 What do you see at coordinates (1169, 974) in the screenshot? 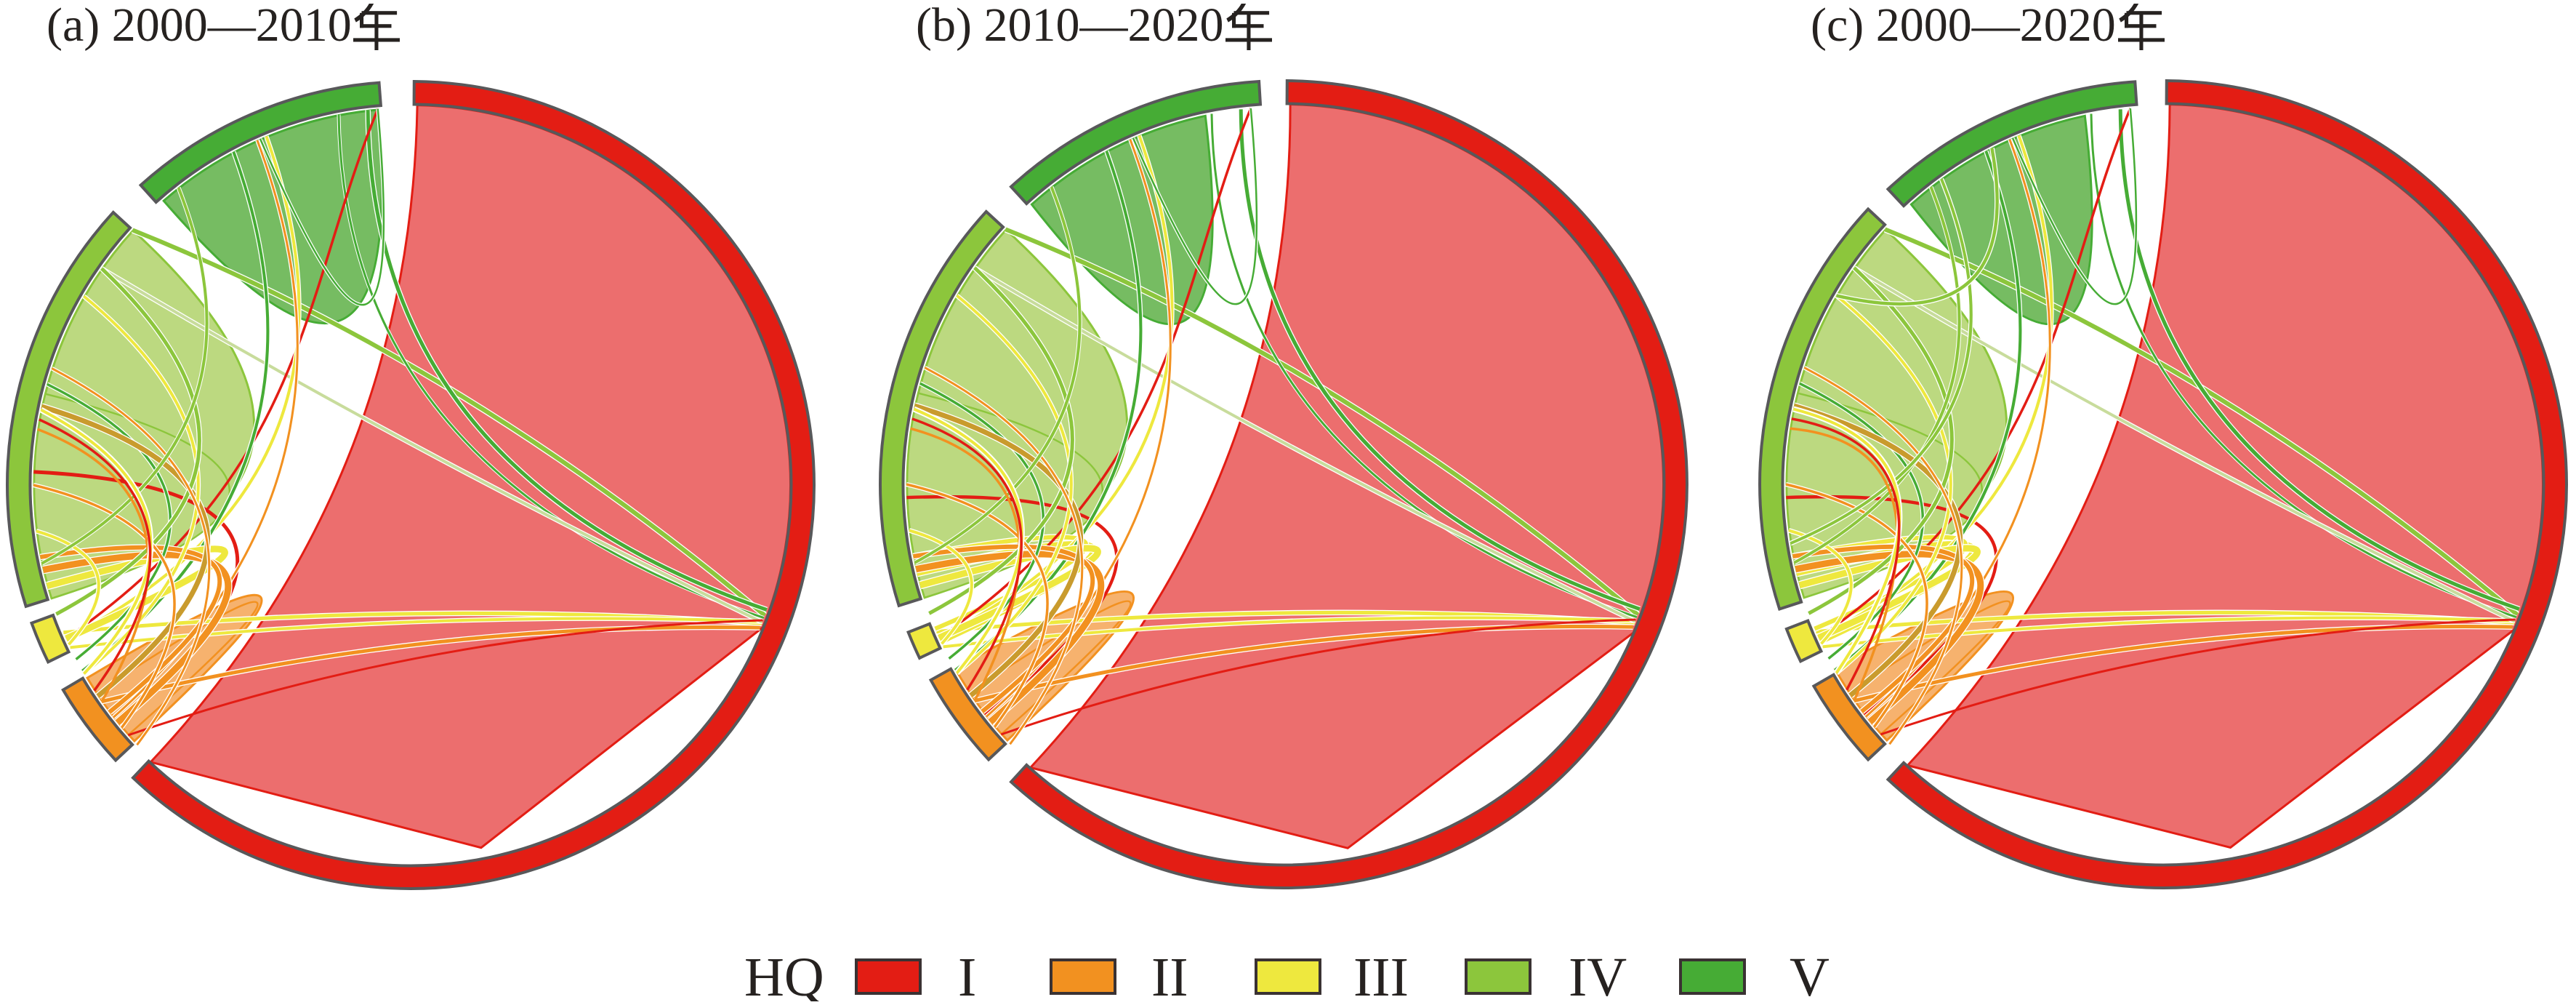
I see `svg-text: II` at bounding box center [1169, 974].